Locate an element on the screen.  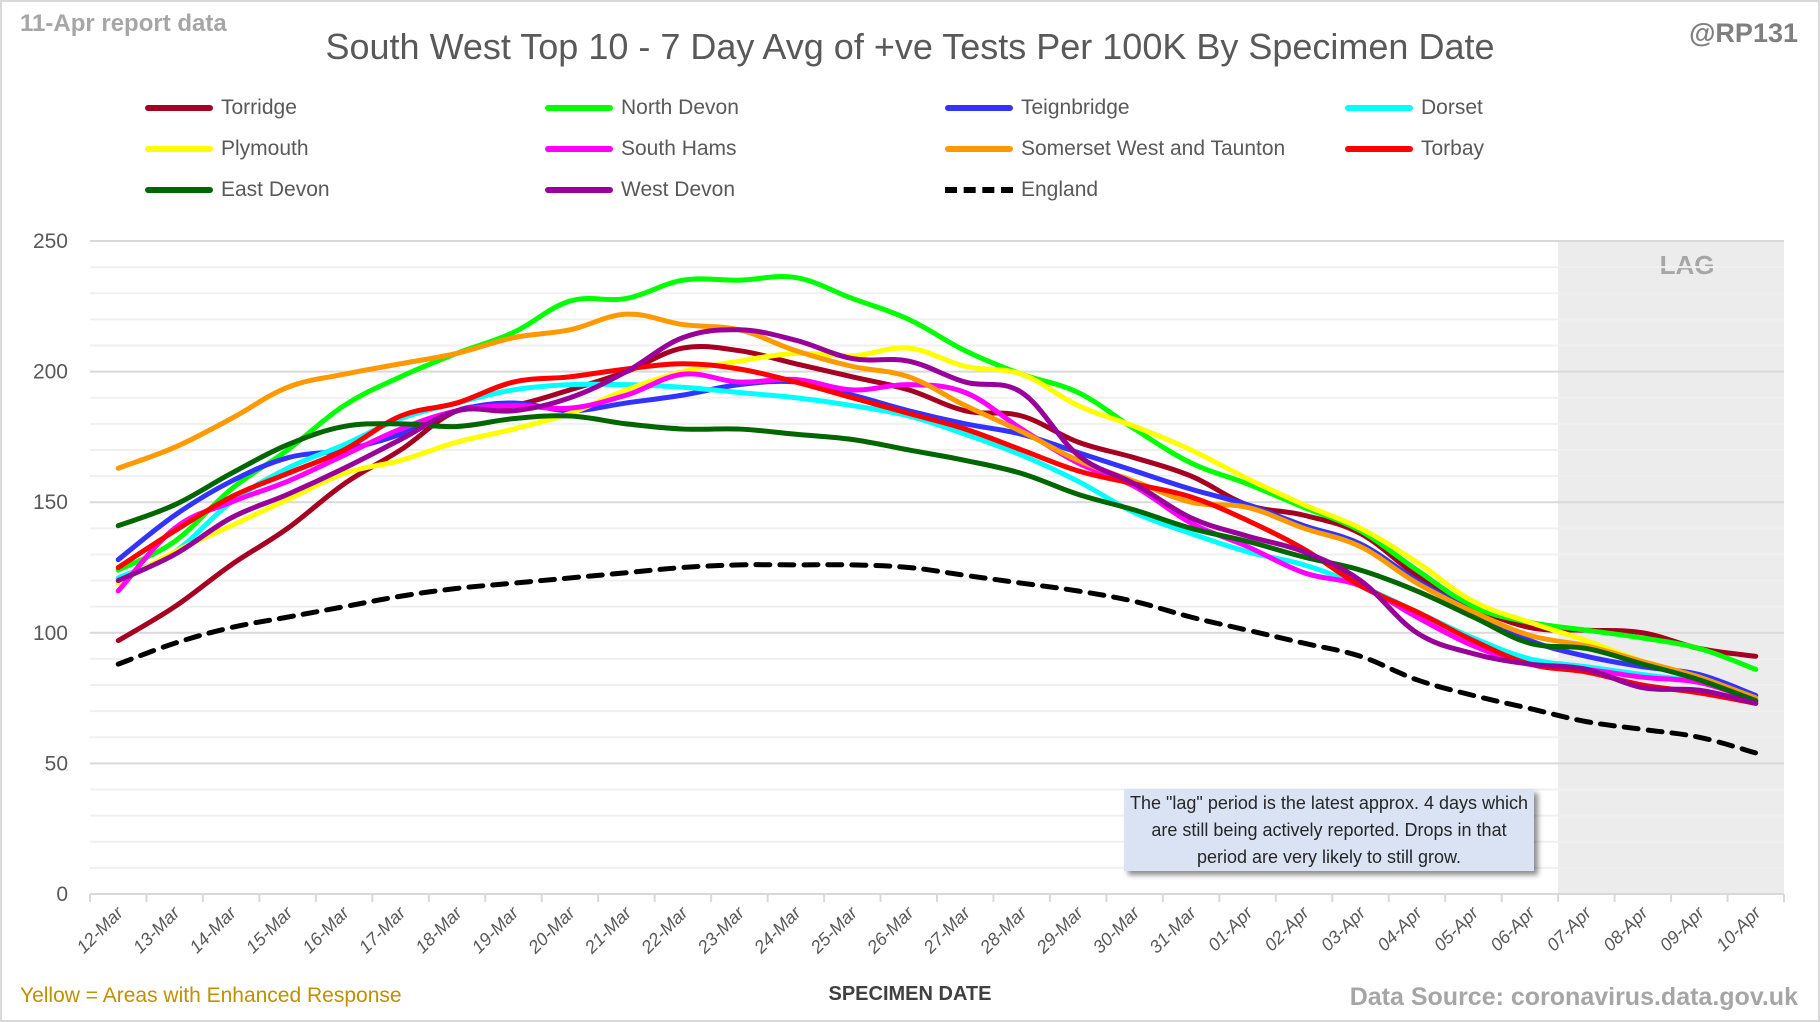
legend-item-west-devon: West Devon is located at coordinates (640, 190).